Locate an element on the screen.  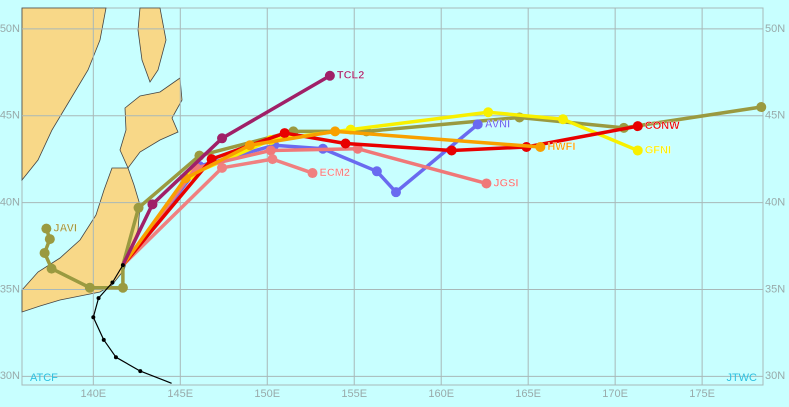
lon-label: 145E is located at coordinates (180, 394).